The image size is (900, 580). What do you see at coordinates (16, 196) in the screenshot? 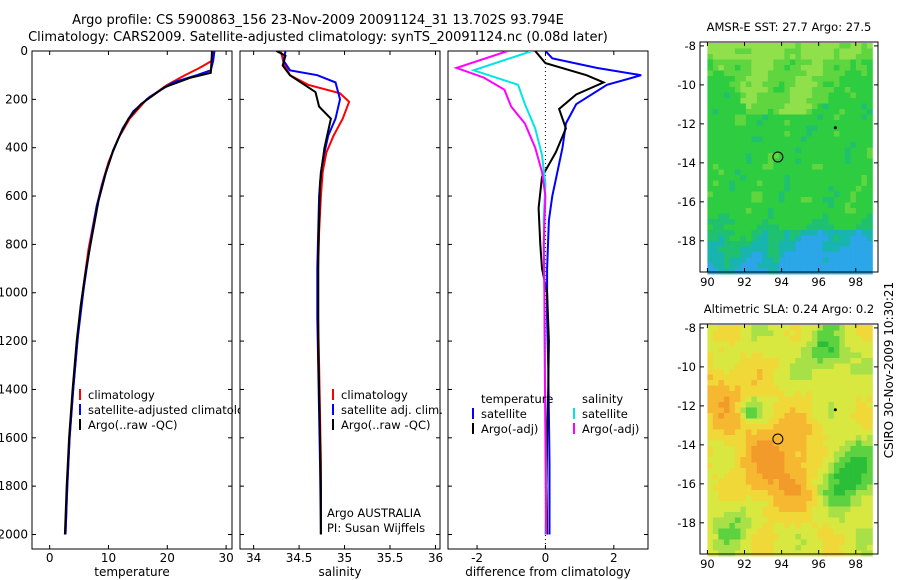
I see `y-tick-label: 600` at bounding box center [16, 196].